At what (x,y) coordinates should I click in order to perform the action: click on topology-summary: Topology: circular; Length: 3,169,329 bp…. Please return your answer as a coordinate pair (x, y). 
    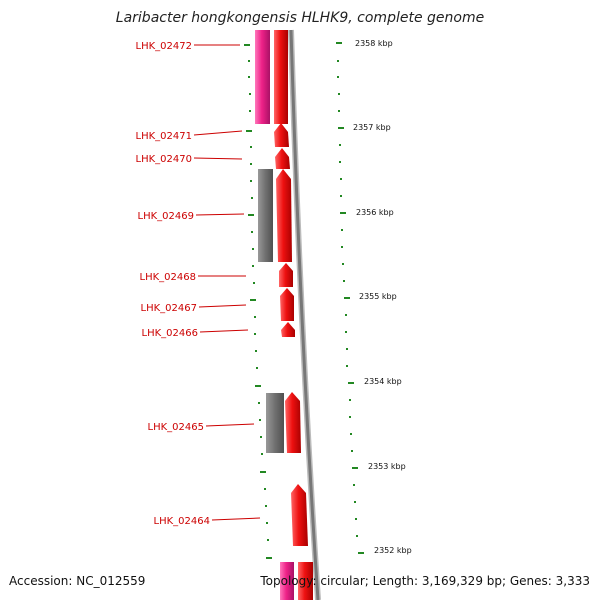
    Looking at the image, I should click on (425, 581).